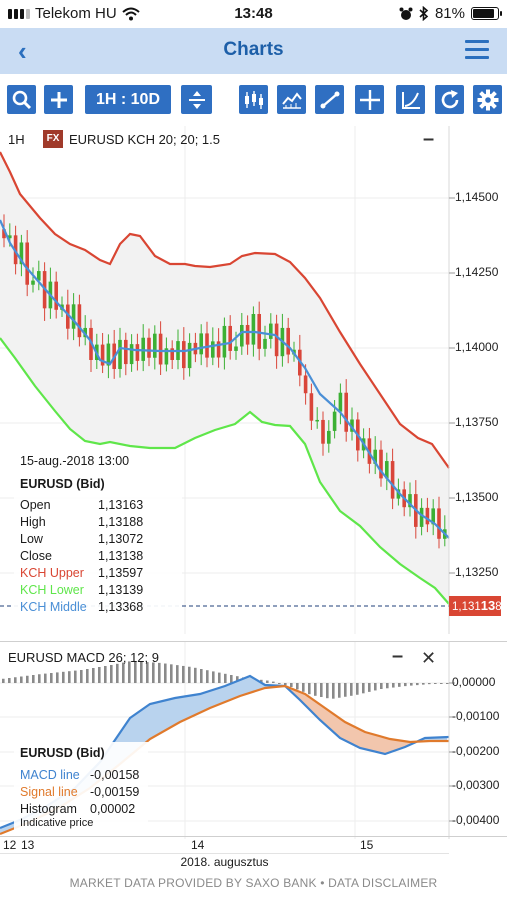  Describe the element at coordinates (145, 139) in the screenshot. I see `instrument-label: EURUSD KCH 20; 20; 1.5` at that location.